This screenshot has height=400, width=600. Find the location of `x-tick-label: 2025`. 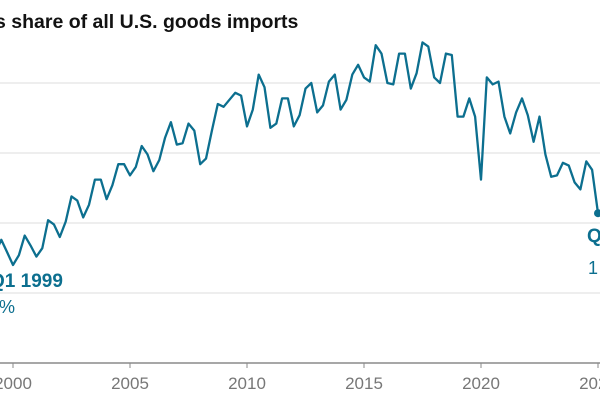

x-tick-label: 2025 is located at coordinates (589, 383).